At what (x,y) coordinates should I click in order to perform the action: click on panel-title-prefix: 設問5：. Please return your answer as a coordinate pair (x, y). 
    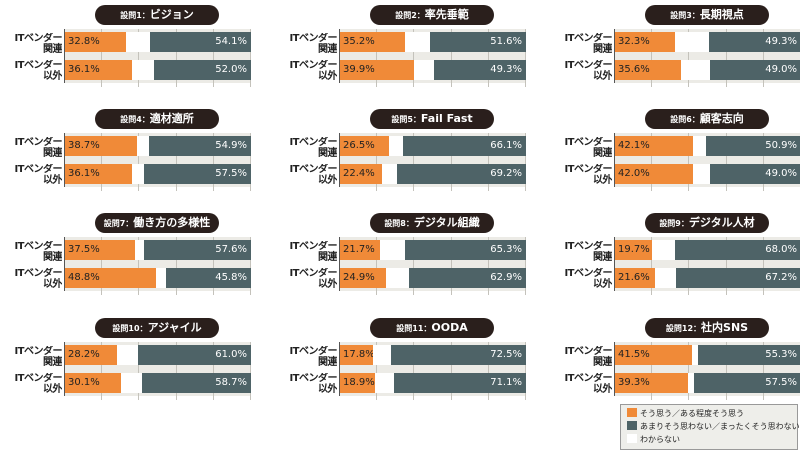
    Looking at the image, I should click on (406, 119).